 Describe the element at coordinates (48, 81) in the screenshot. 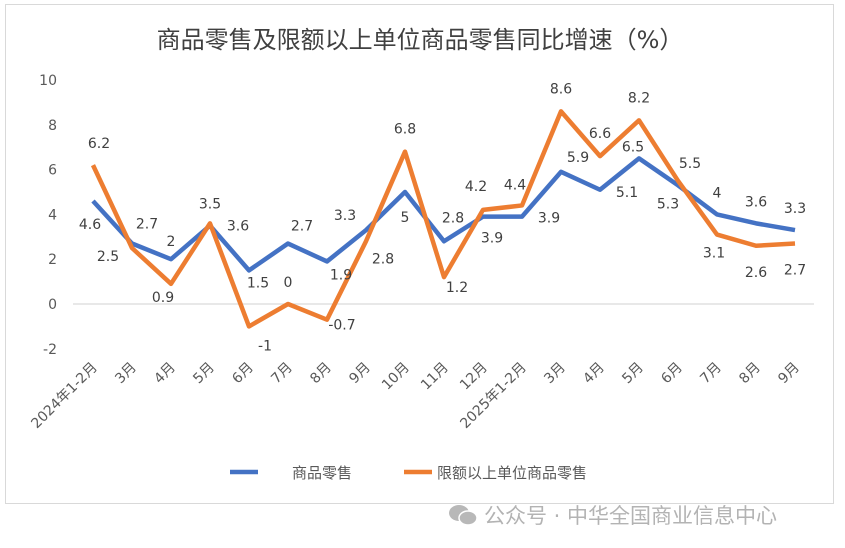

I see `y-tick-label: 10` at that location.